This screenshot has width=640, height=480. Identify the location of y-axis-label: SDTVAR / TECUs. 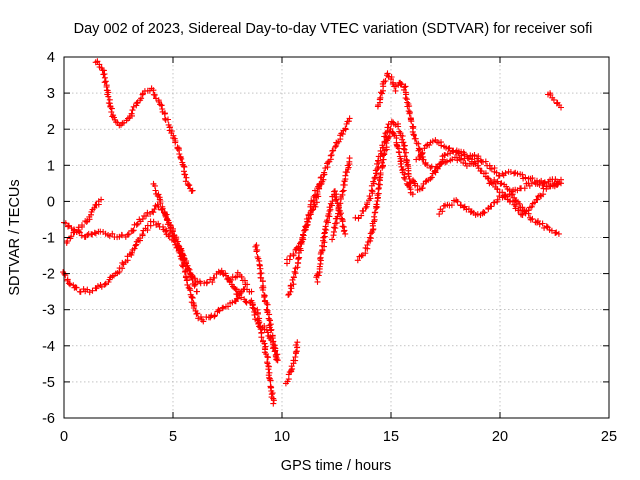
(15, 237).